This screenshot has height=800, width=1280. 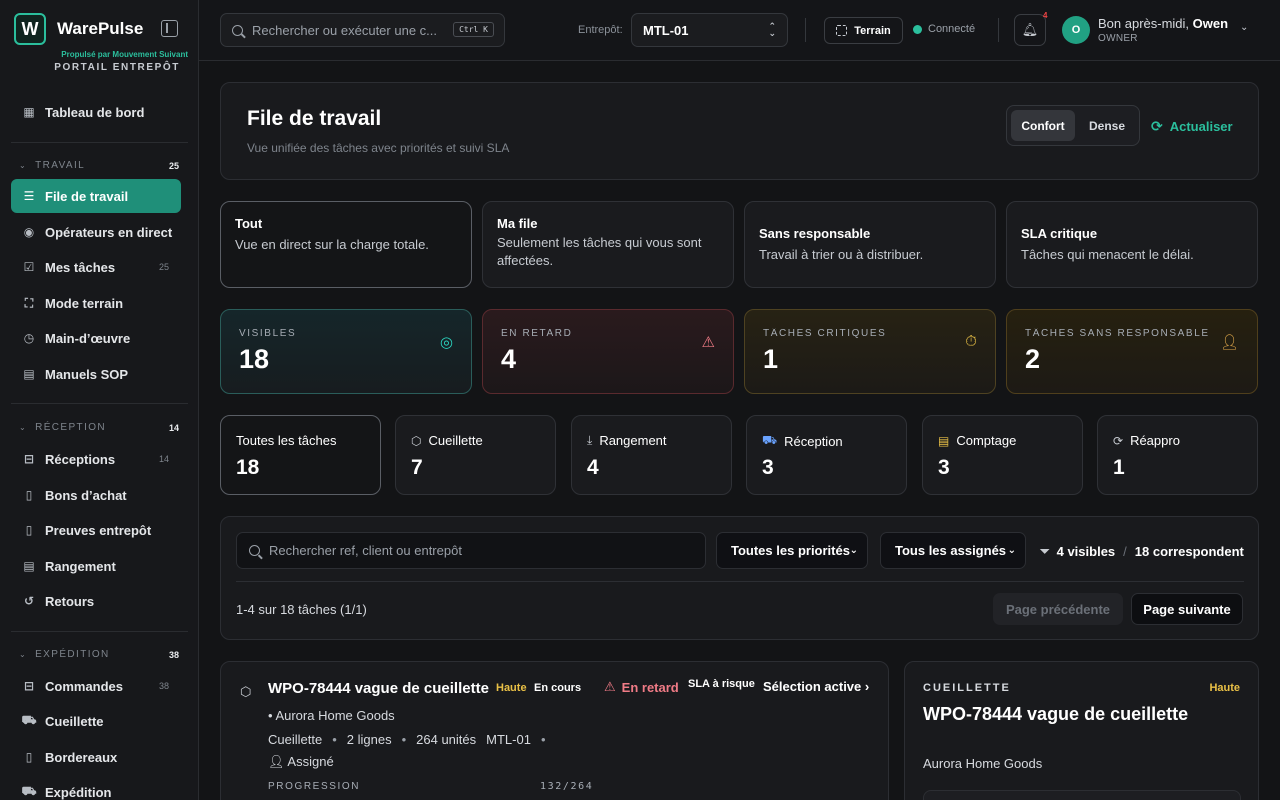 What do you see at coordinates (60, 165) in the screenshot?
I see `section-label: TRAVAIL` at bounding box center [60, 165].